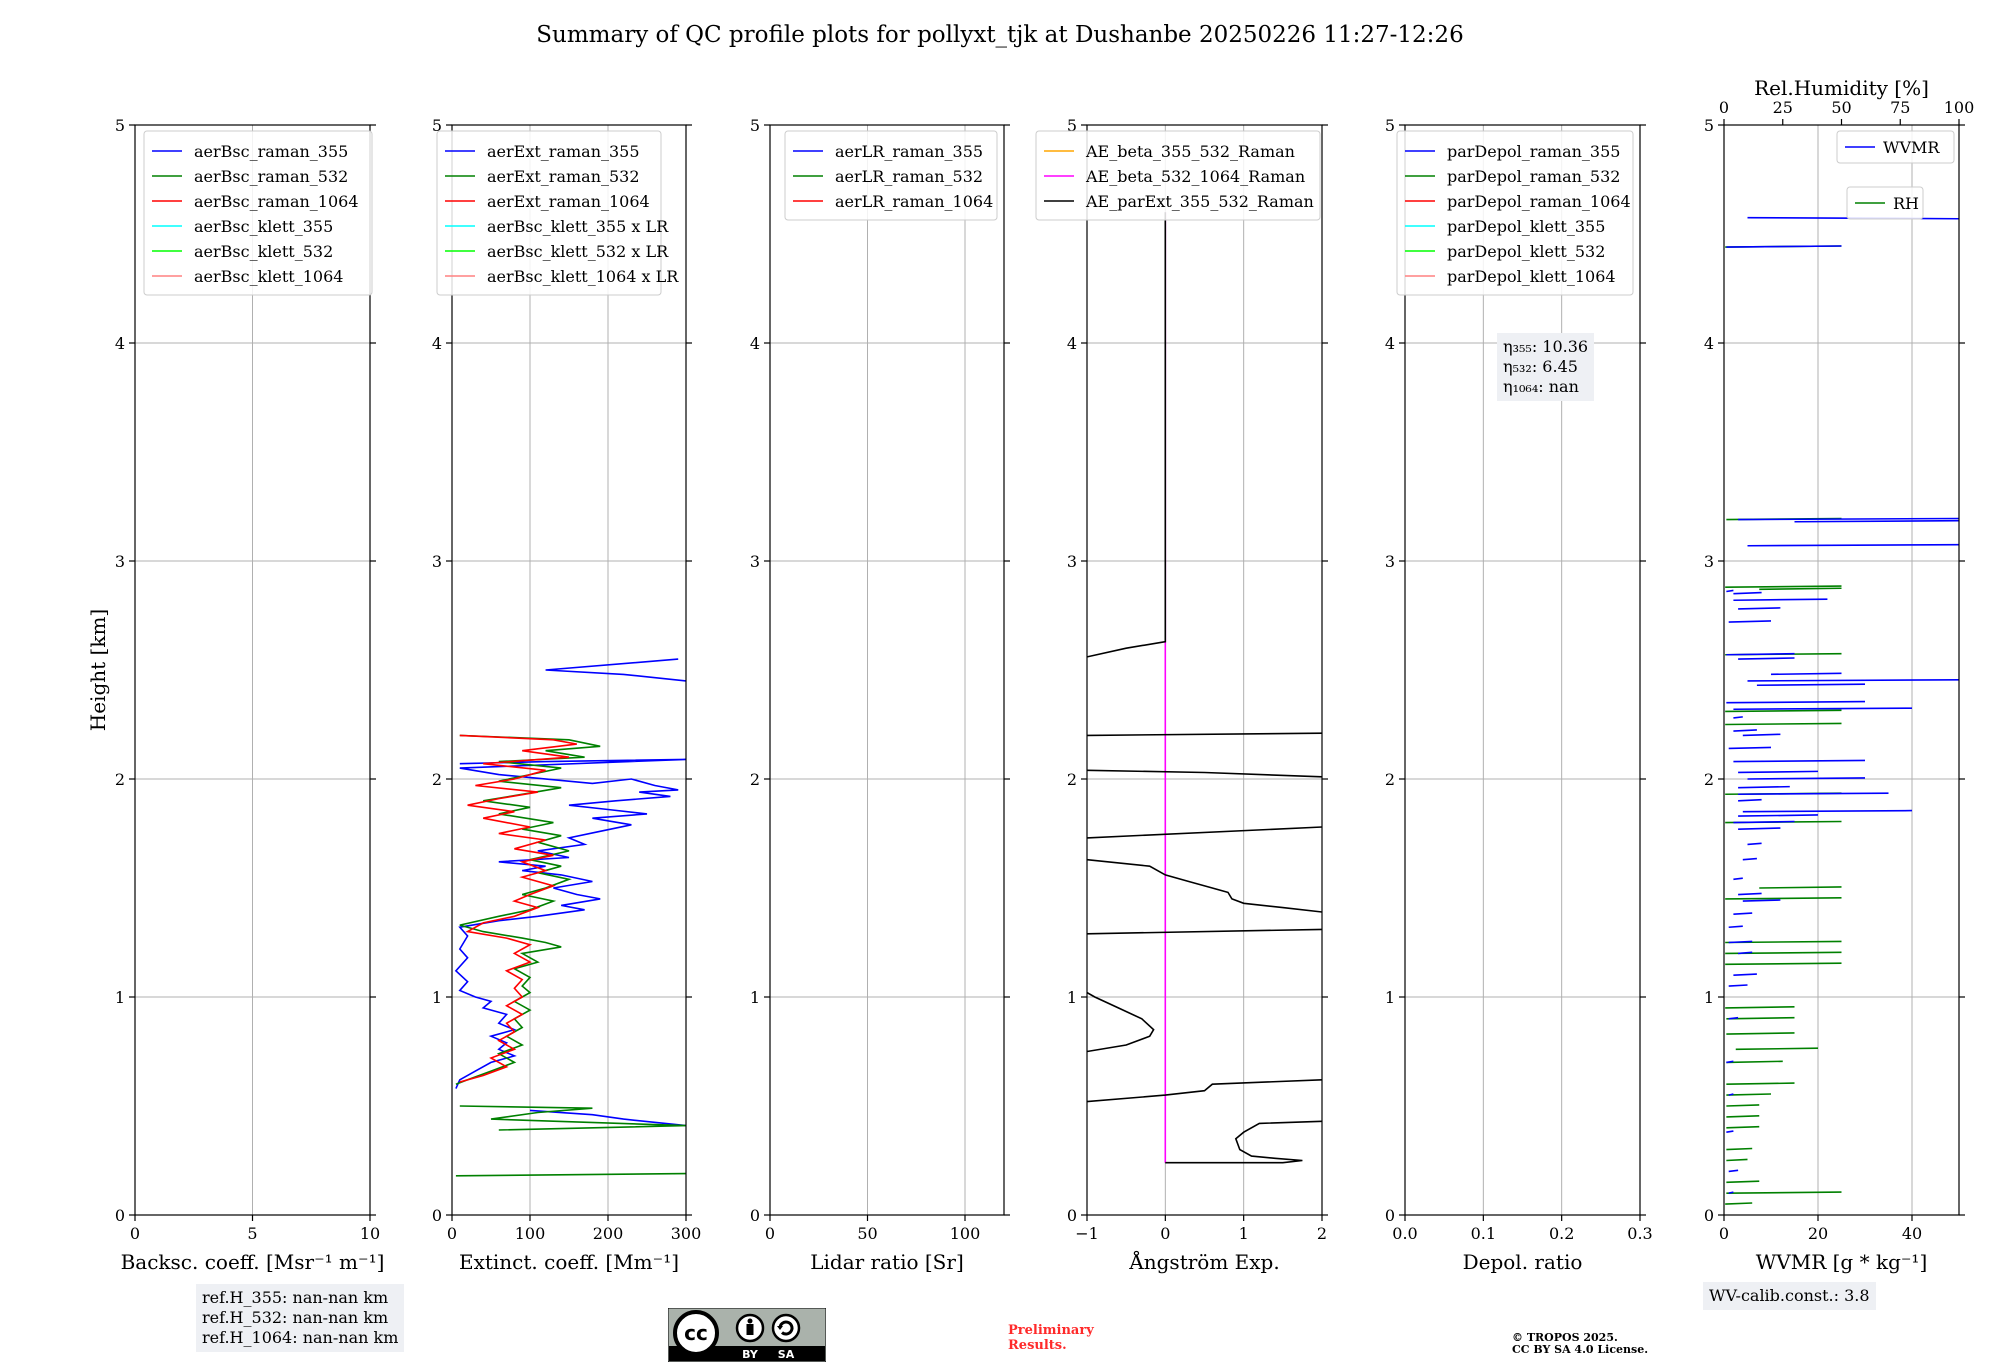 This screenshot has height=1362, width=2000. Describe the element at coordinates (1204, 931) in the screenshot. I see `series-line-AE_parExt_f` at that location.